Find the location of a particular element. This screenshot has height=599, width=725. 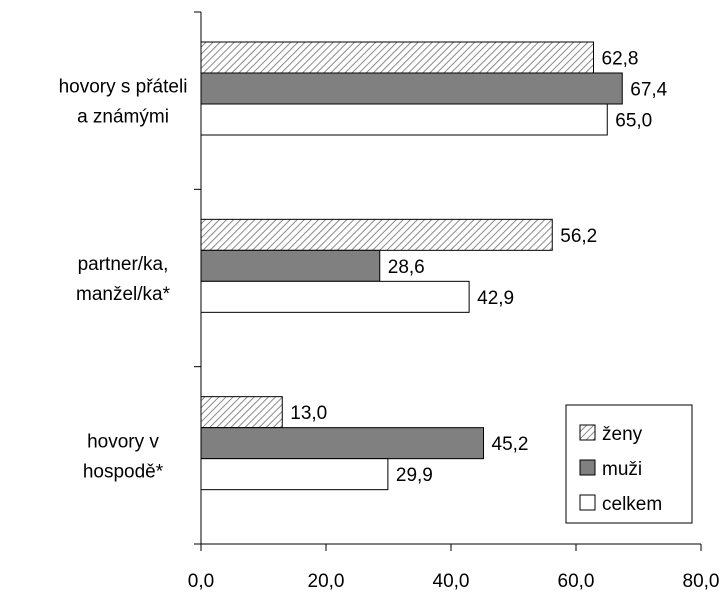

legend-label: ženy is located at coordinates (622, 434).